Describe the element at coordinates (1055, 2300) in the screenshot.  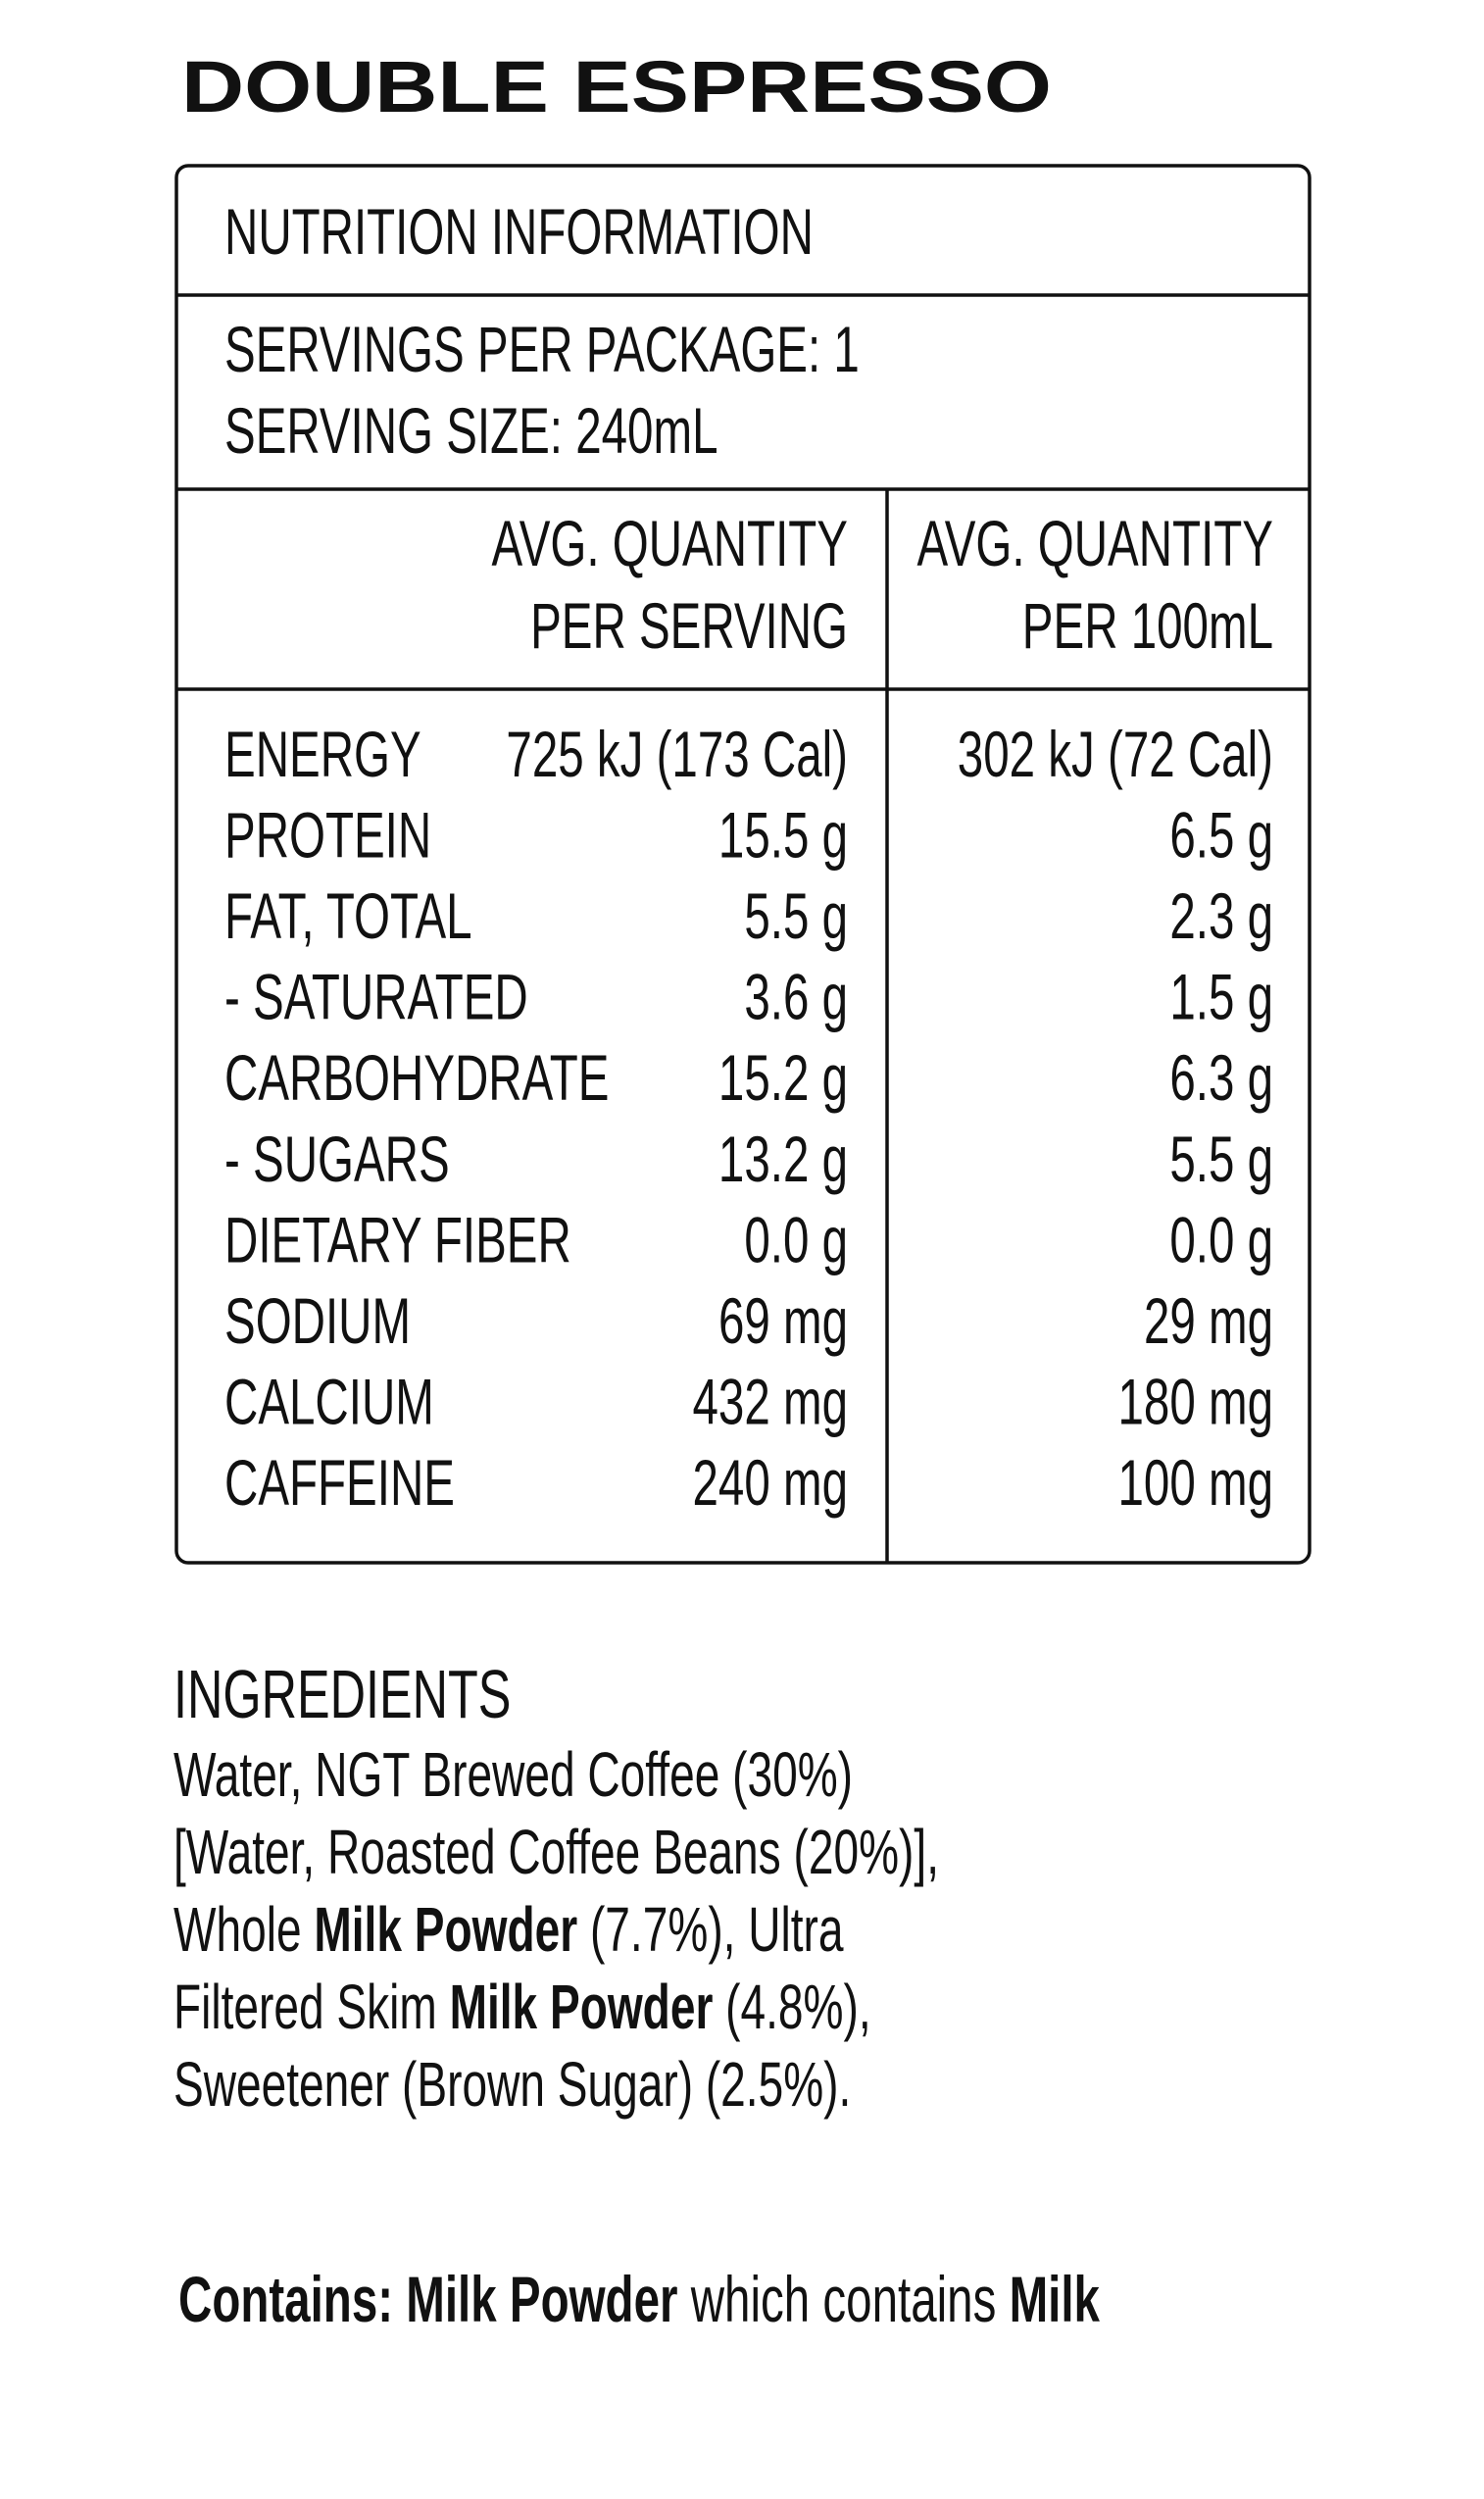
I see `bold-text: Milk` at that location.